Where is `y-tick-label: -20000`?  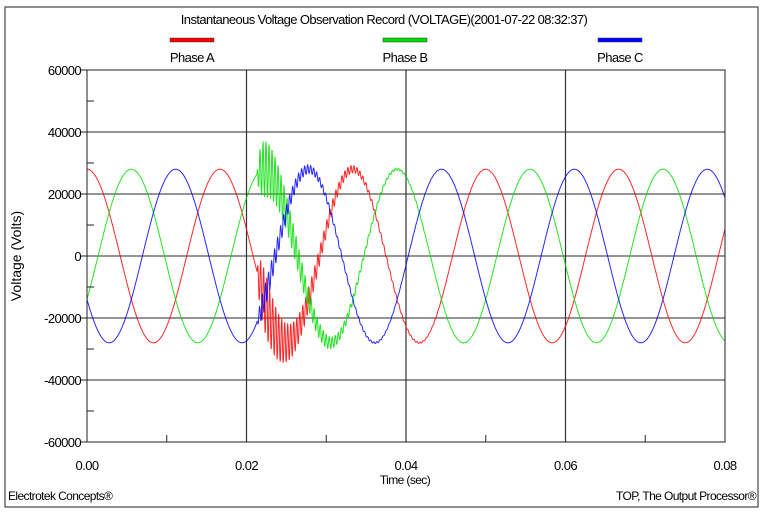 y-tick-label: -20000 is located at coordinates (62, 318).